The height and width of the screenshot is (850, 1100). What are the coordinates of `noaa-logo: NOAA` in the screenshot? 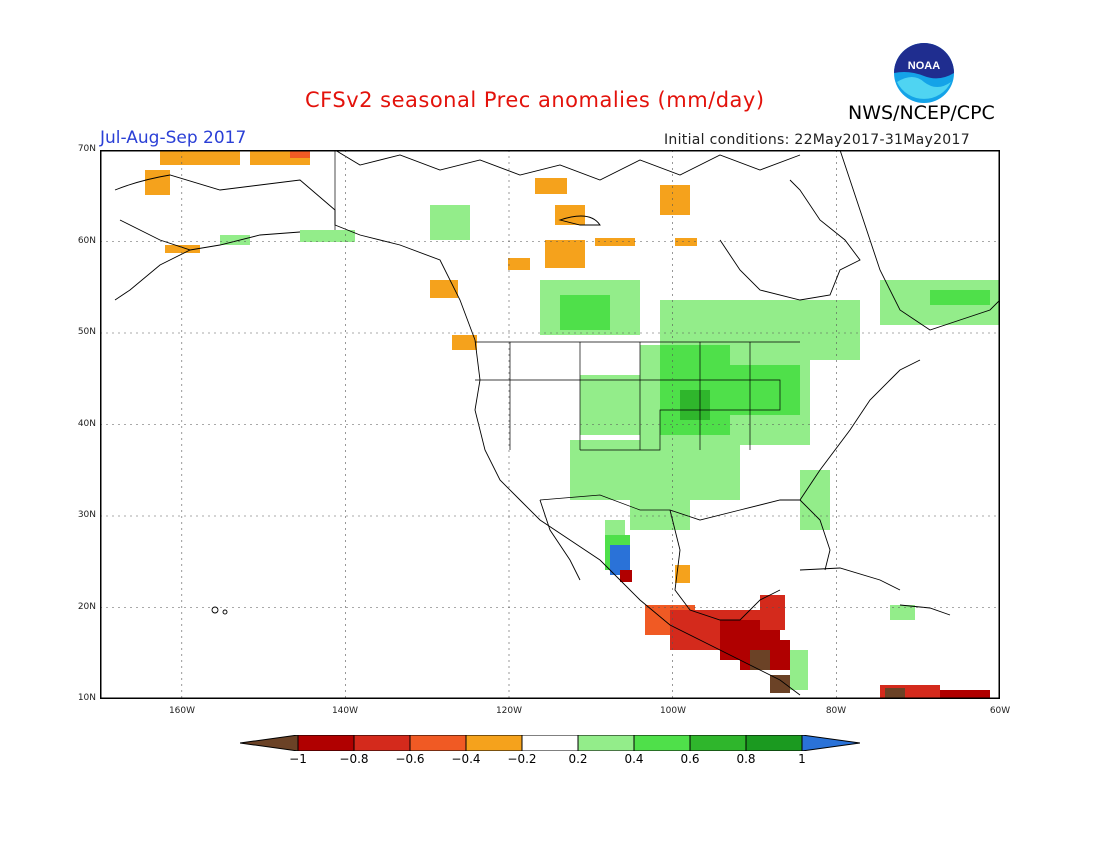 It's located at (924, 73).